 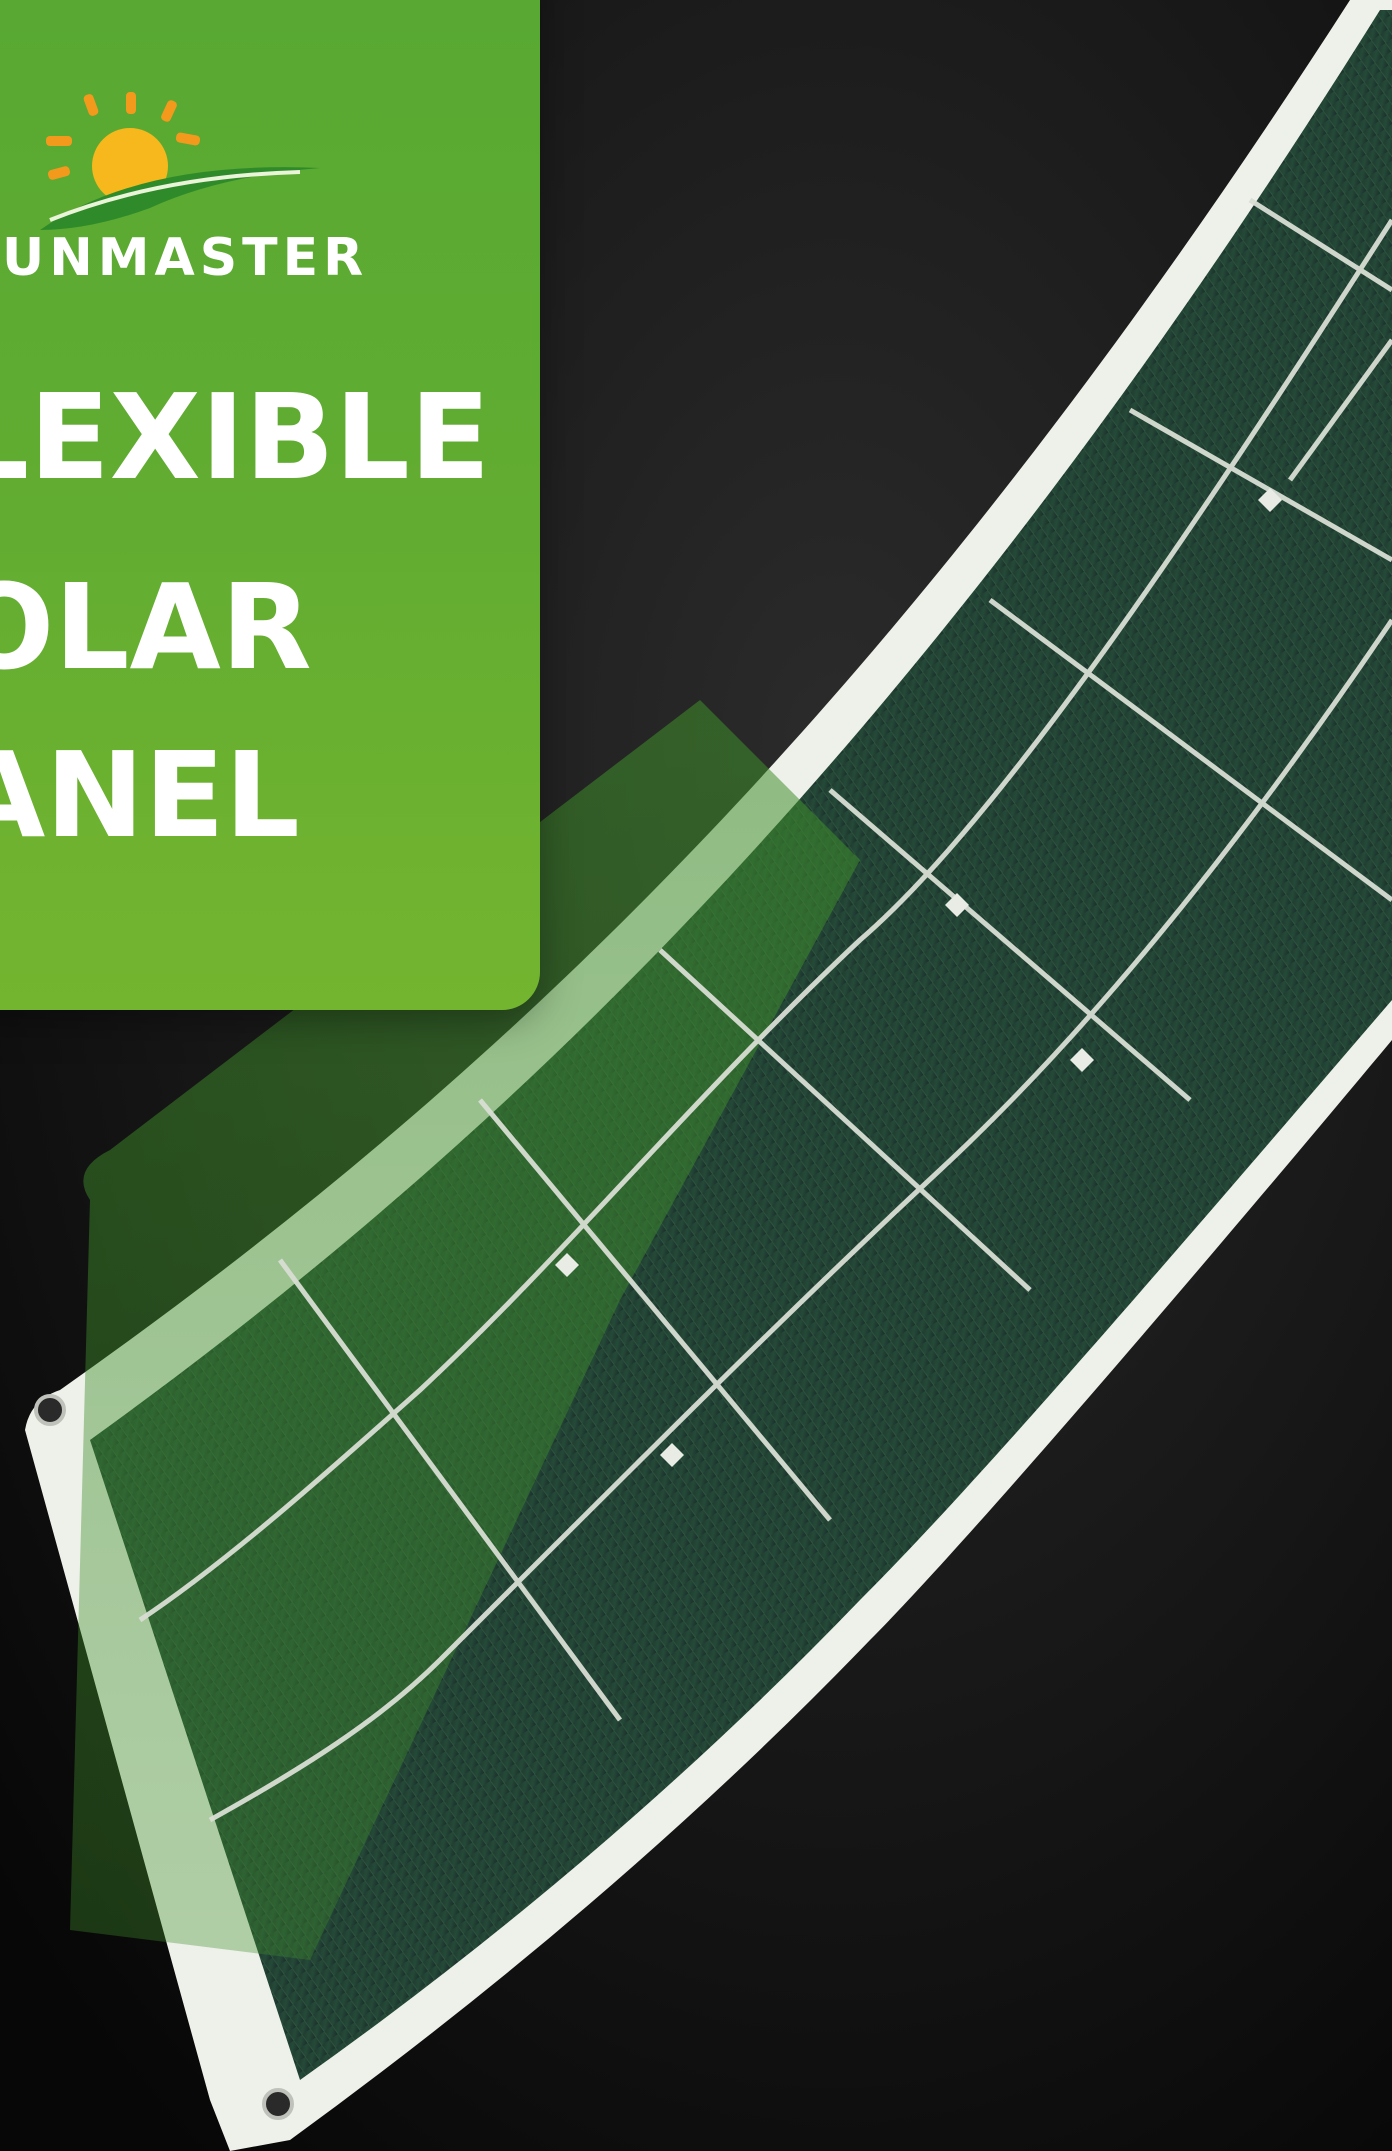 I want to click on headline-line-2: OLAR, so click(x=156, y=627).